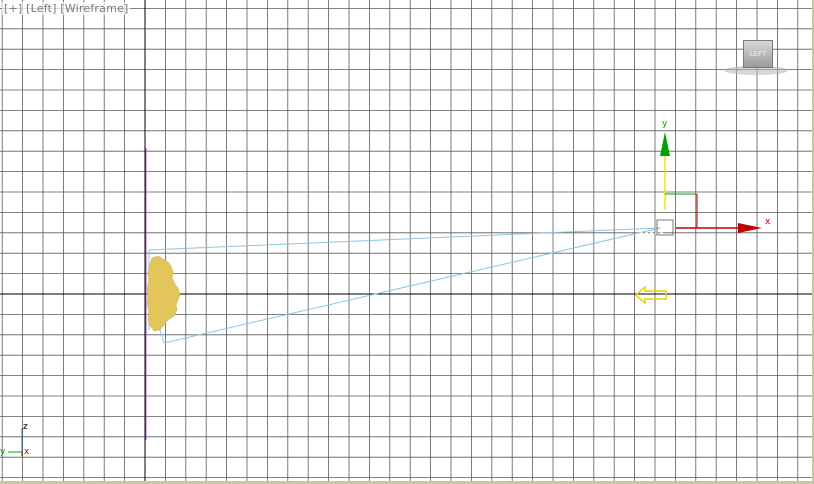  I want to click on viewport-label-close: ], so click(126, 8).